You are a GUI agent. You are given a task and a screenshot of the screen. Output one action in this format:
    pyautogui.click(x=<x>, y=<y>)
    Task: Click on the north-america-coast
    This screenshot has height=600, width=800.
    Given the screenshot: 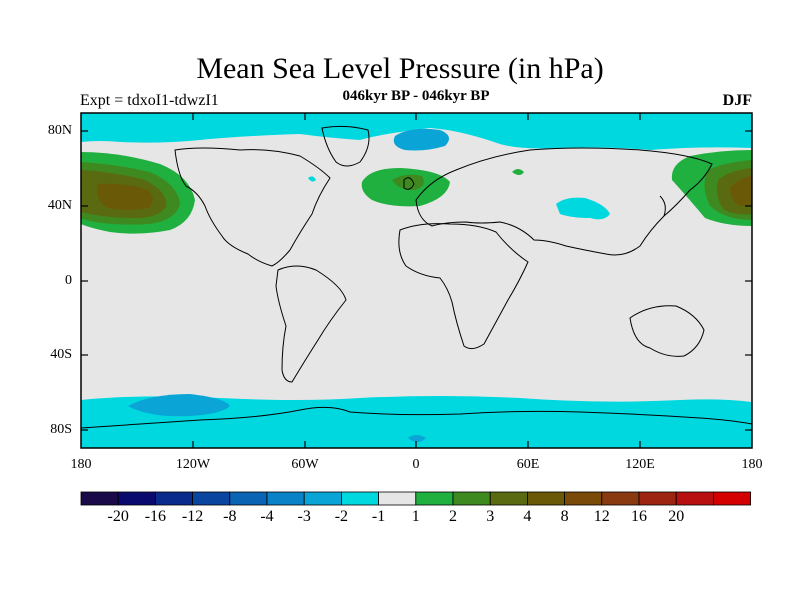 What is the action you would take?
    pyautogui.click(x=252, y=207)
    